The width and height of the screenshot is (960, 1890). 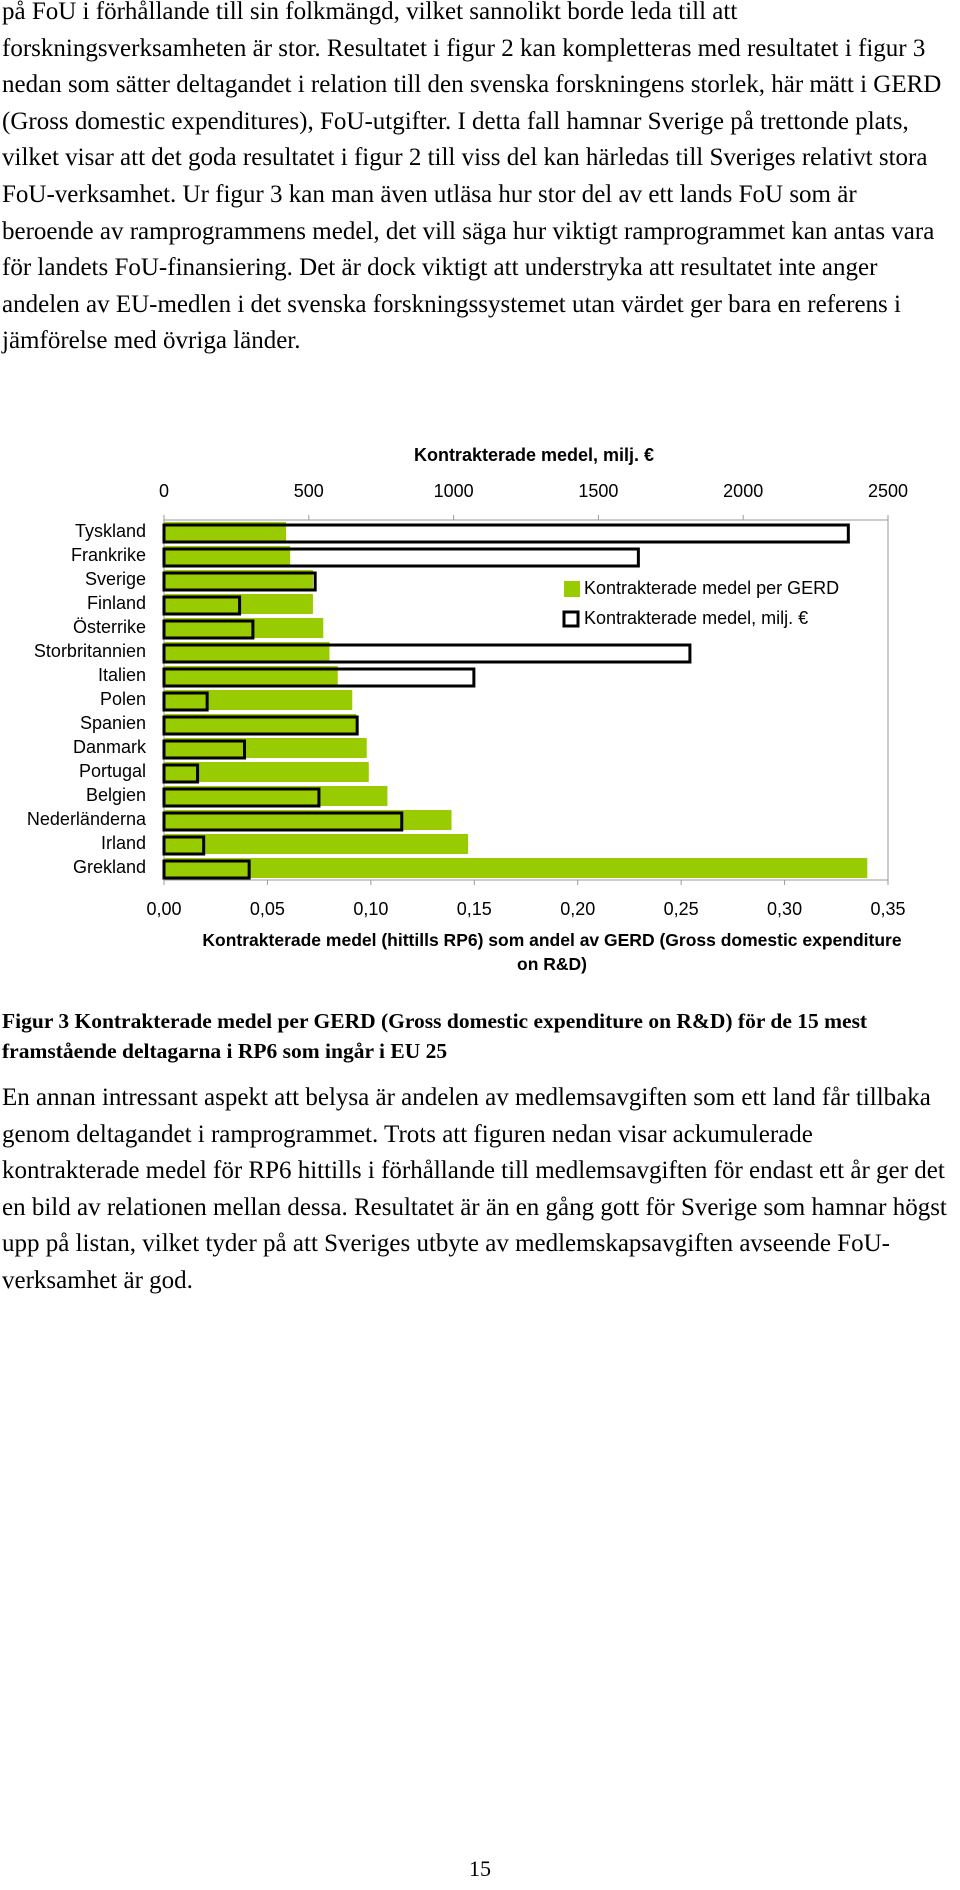 I want to click on y-tick-label: Irland, so click(x=123, y=843).